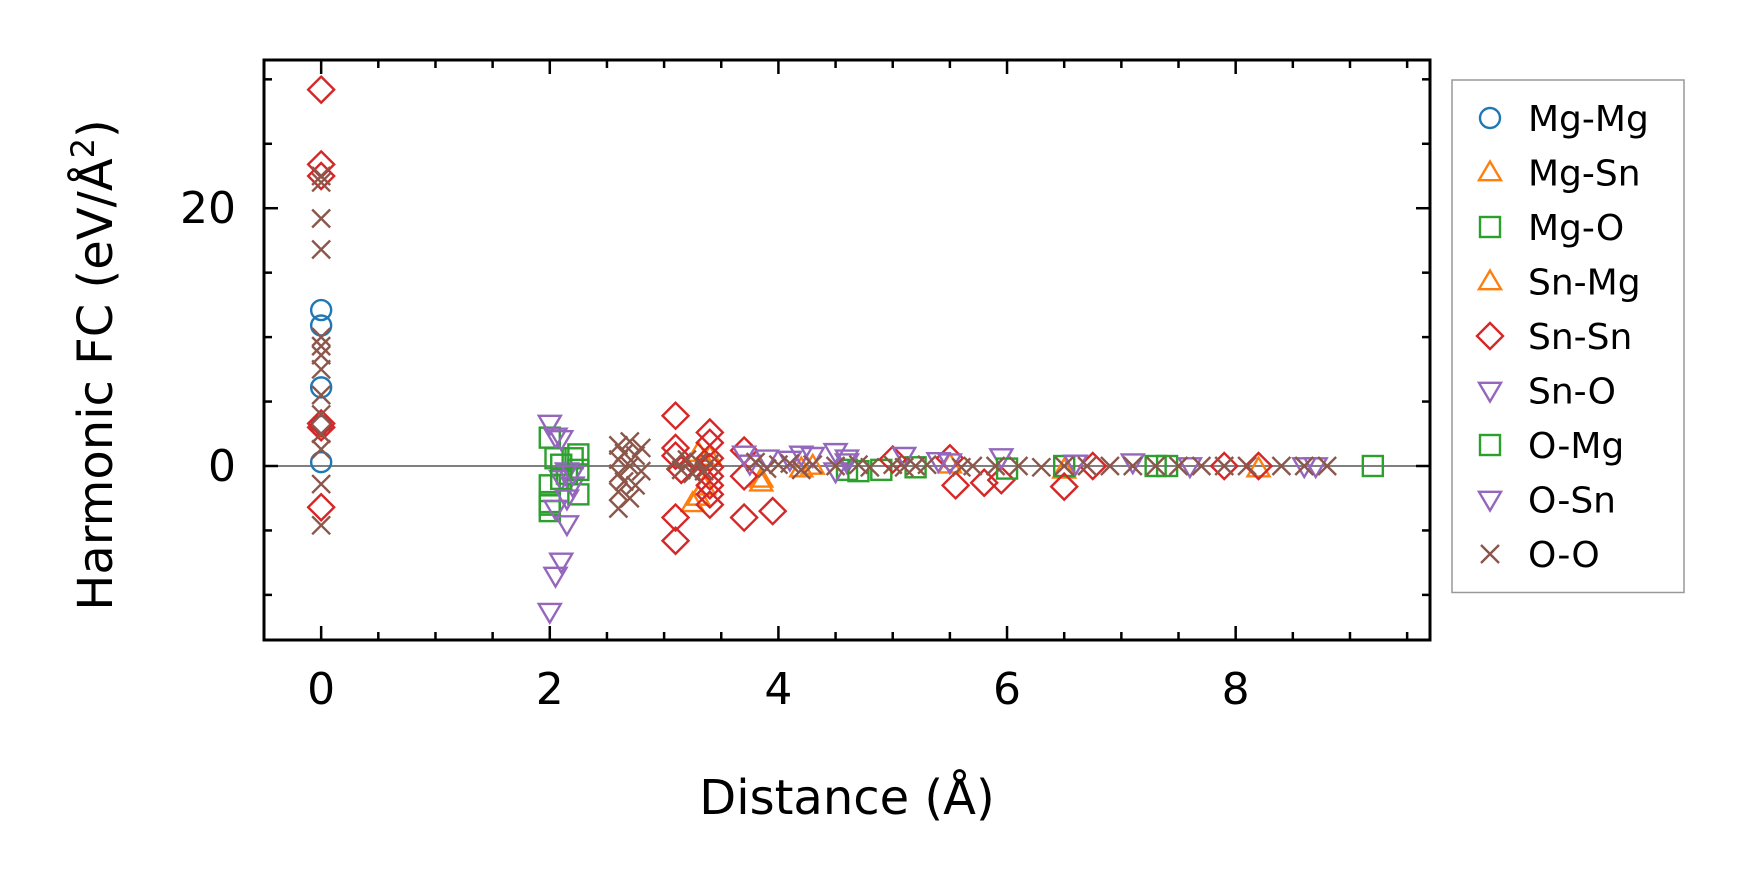  I want to click on legend-label: Sn-O, so click(1572, 392).